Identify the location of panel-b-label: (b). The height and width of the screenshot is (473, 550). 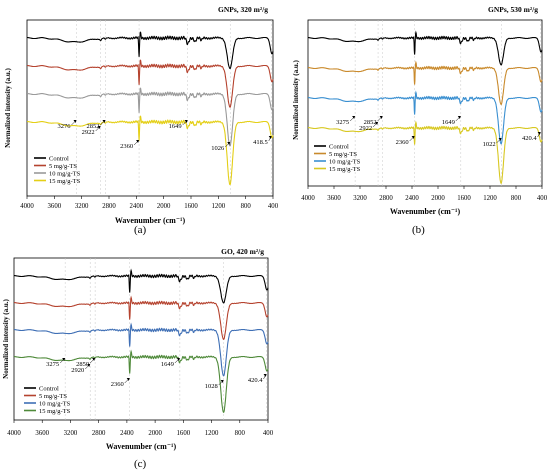
(418, 230).